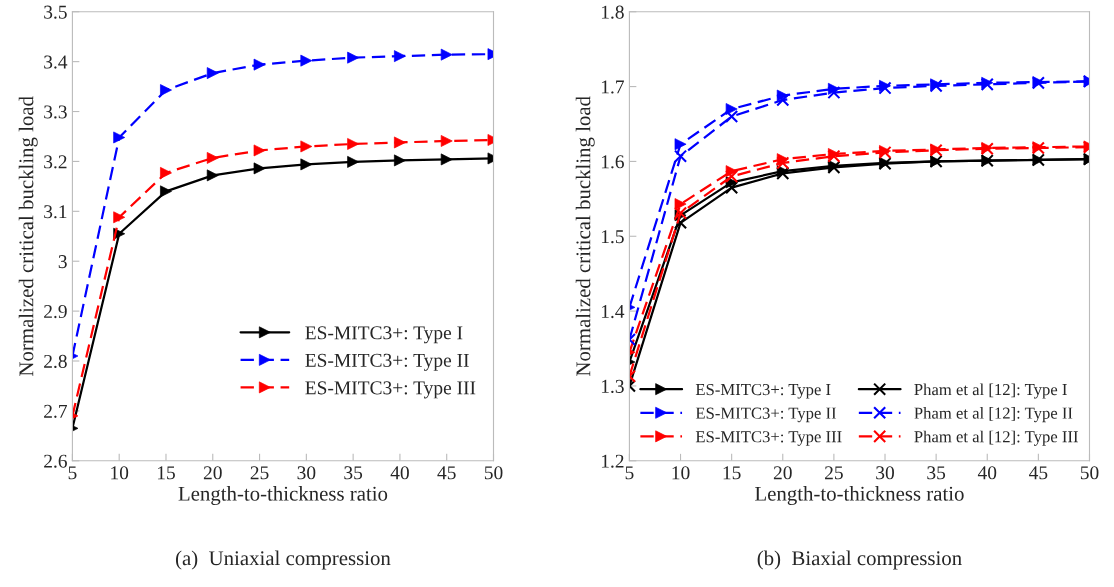 The image size is (1114, 587). Describe the element at coordinates (283, 560) in the screenshot. I see `text: (a) Uniaxial compression` at that location.